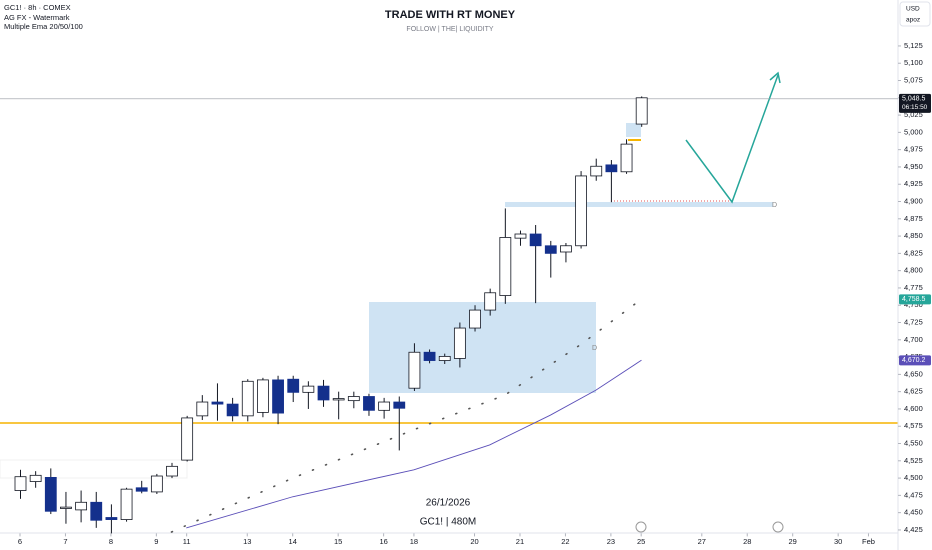 Image resolution: width=932 pixels, height=550 pixels. What do you see at coordinates (913, 183) in the screenshot?
I see `y-tick-label: 4,925` at bounding box center [913, 183].